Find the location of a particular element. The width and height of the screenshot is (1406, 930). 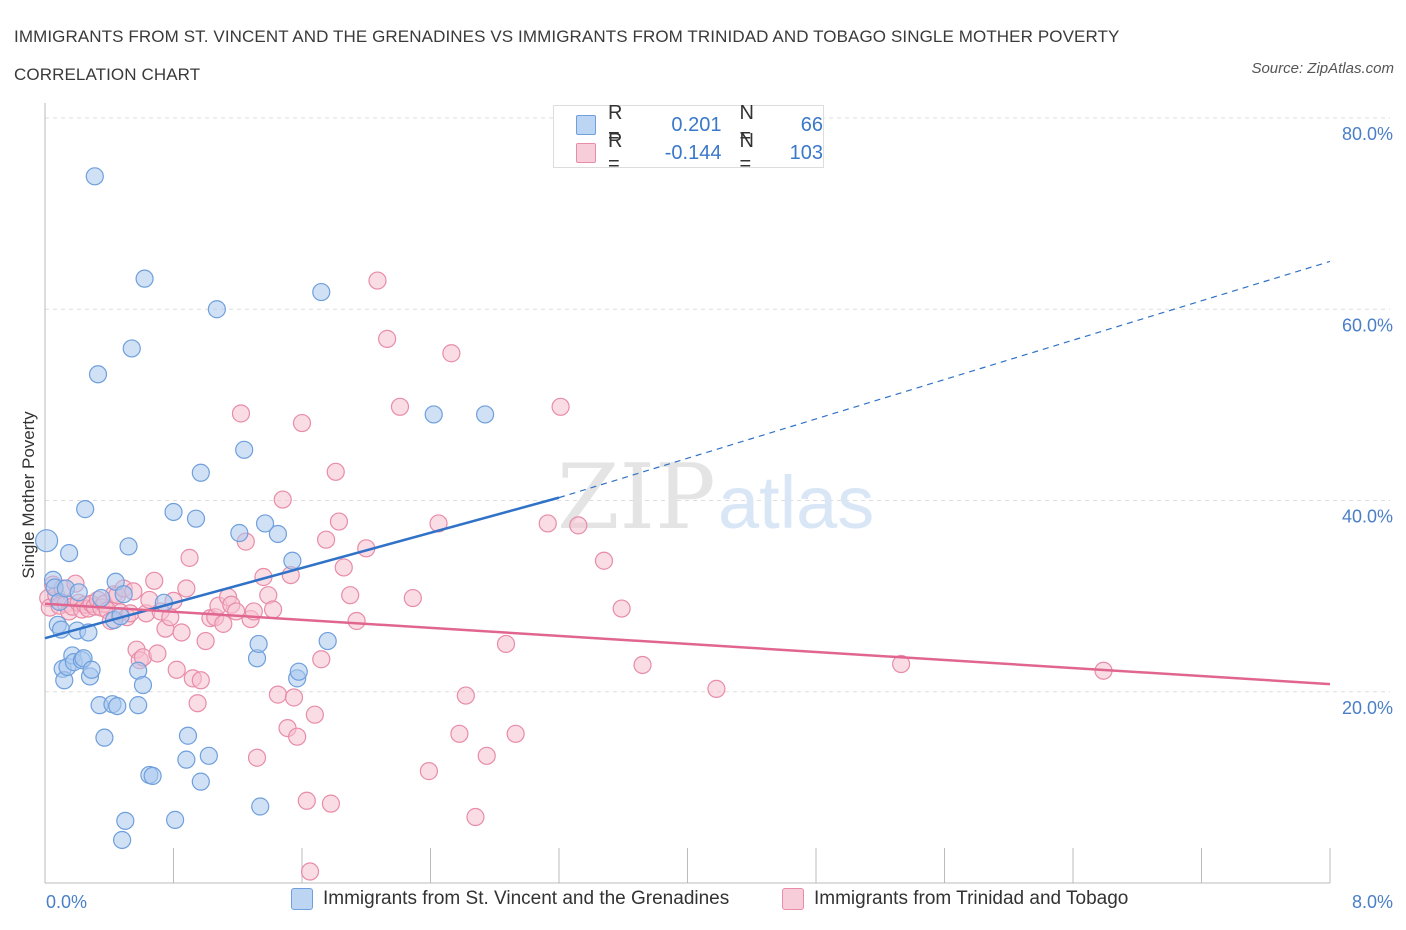

n-value-trinidad: 103 is located at coordinates (806, 152).